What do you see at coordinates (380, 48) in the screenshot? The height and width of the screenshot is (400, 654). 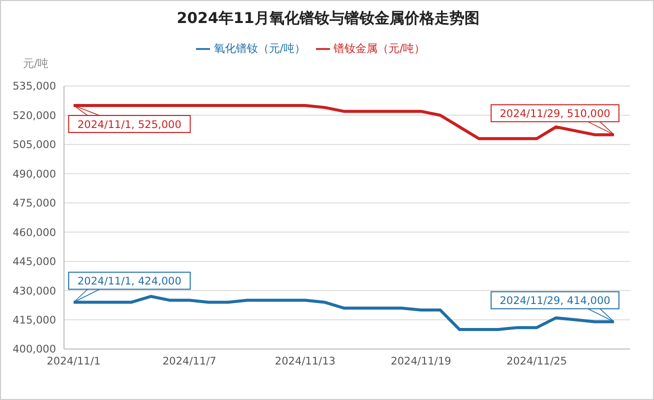 I see `legend-label: 镨钕金属（元/吨）` at bounding box center [380, 48].